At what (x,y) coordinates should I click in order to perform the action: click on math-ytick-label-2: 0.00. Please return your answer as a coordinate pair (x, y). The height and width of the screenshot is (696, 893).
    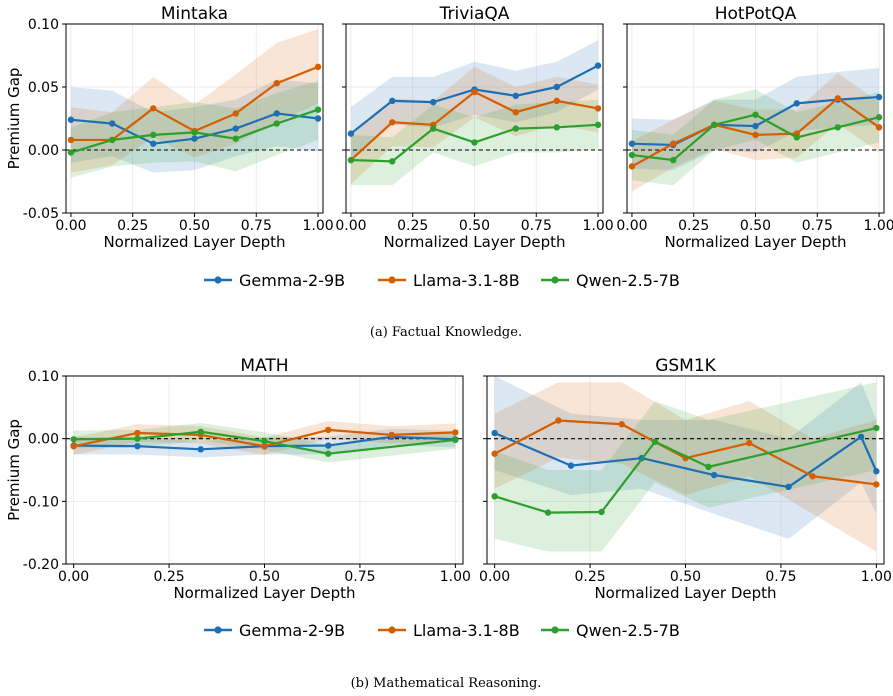
    Looking at the image, I should click on (43, 440).